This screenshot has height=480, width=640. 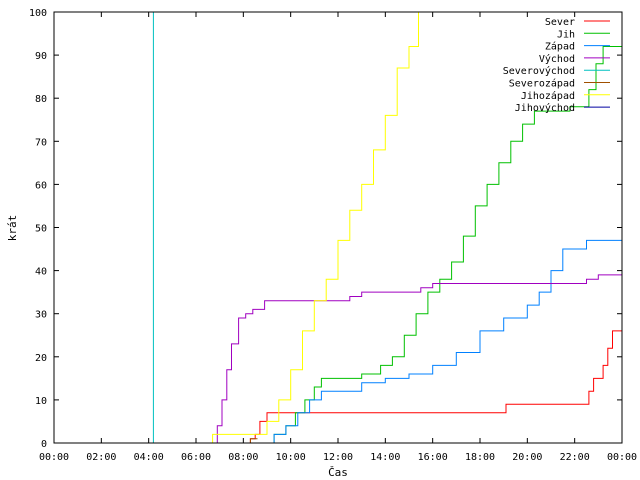 What do you see at coordinates (149, 457) in the screenshot?
I see `x-tick-label: 04:00` at bounding box center [149, 457].